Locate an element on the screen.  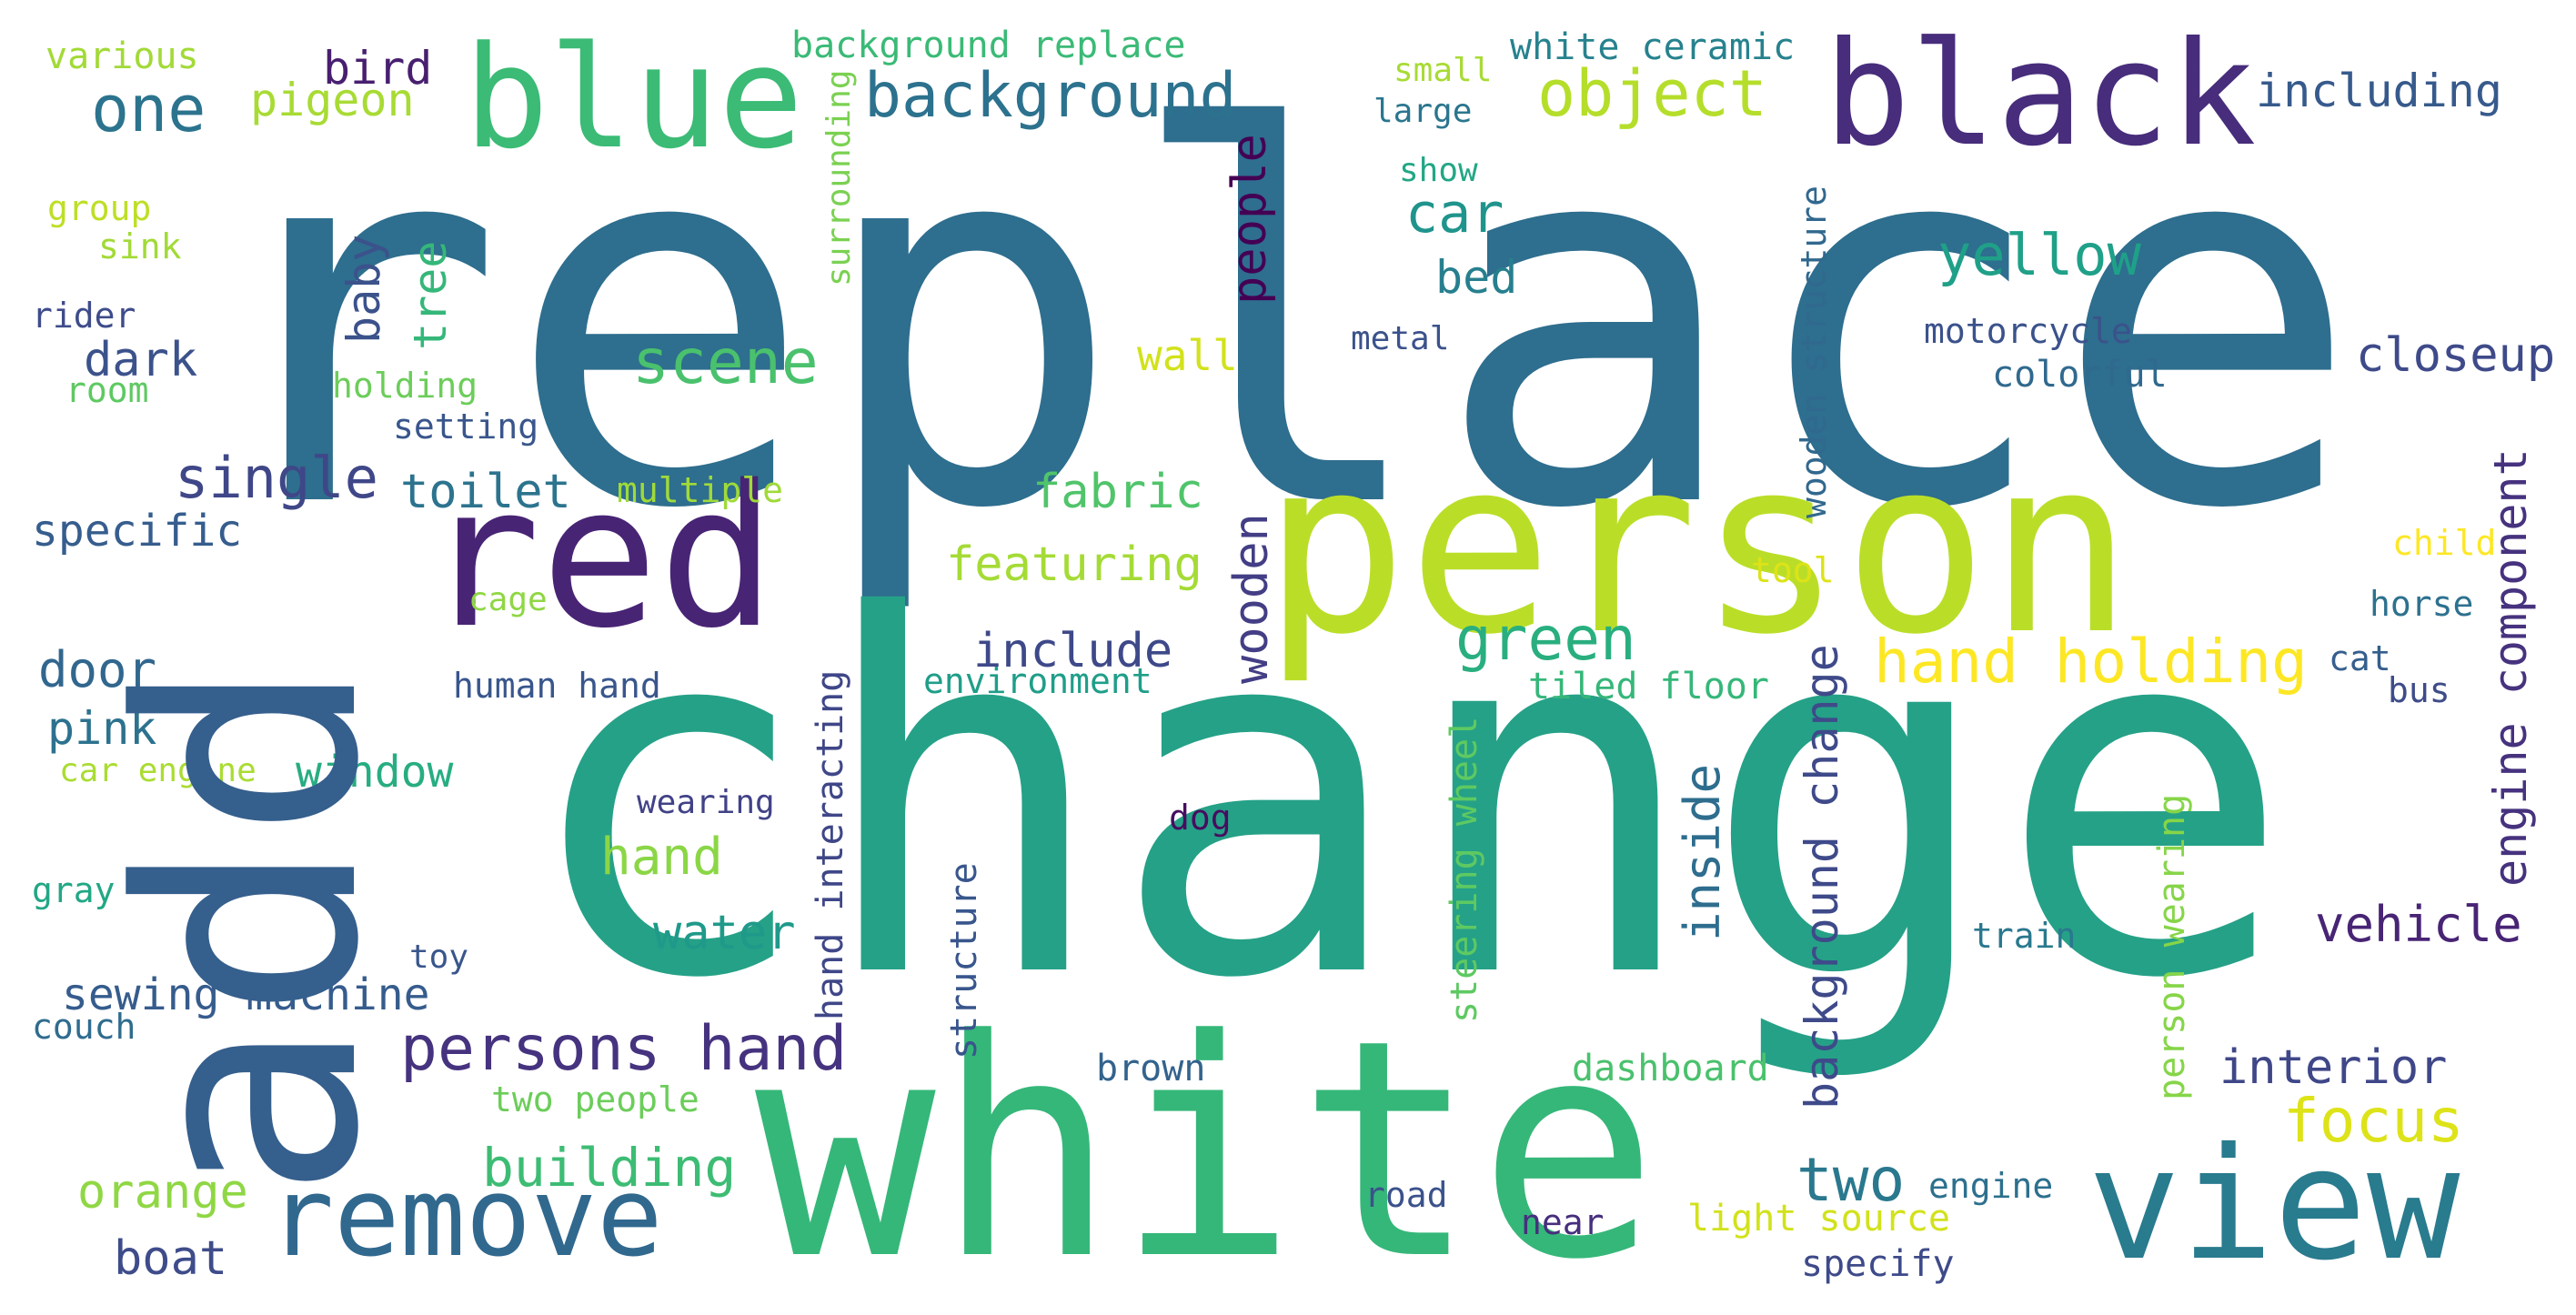
word-gray: gray is located at coordinates (74, 890).